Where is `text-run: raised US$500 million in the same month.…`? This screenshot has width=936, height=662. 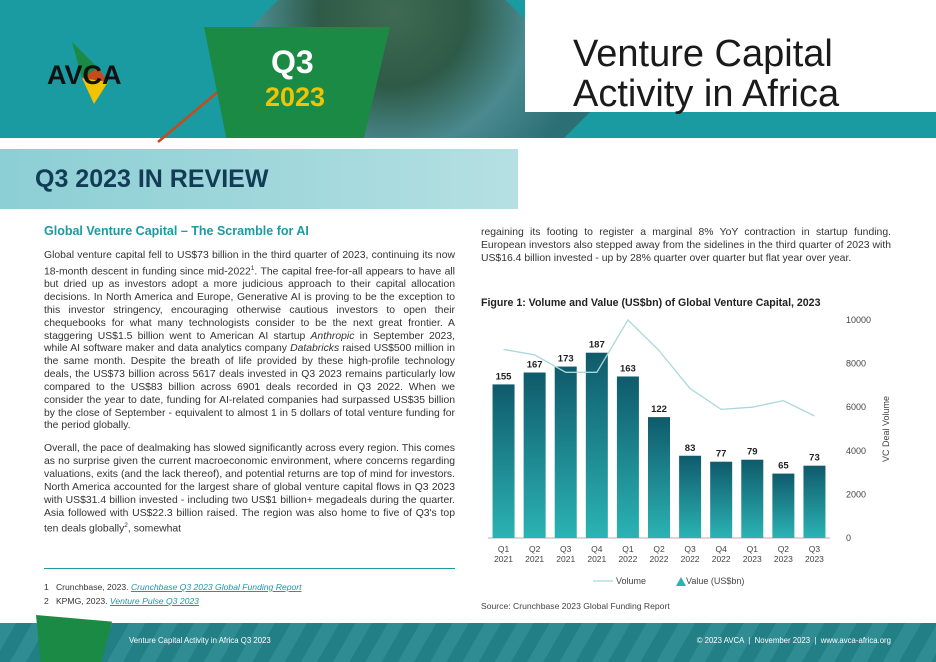
text-run: raised US$500 million in the same month.… is located at coordinates (249, 387).